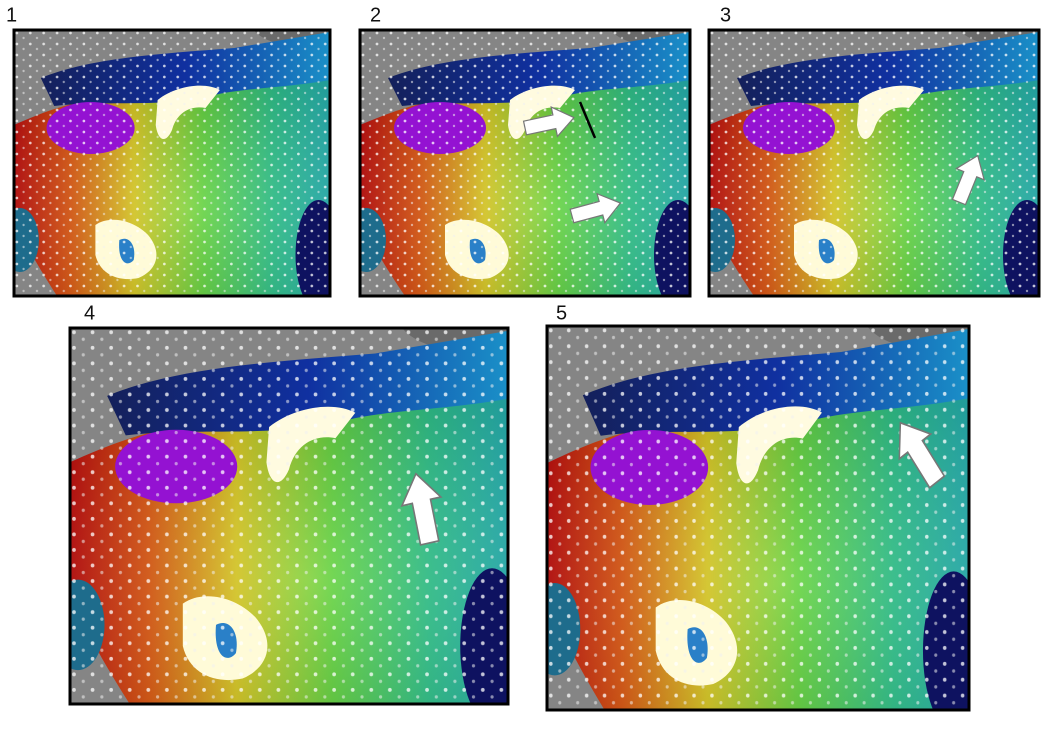  I want to click on panel-label: 1, so click(11, 15).